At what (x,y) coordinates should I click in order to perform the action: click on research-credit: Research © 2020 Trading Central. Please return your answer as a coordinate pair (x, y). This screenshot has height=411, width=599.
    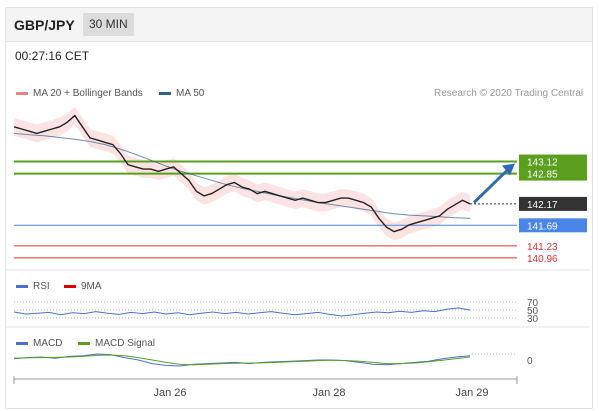
    Looking at the image, I should click on (509, 93).